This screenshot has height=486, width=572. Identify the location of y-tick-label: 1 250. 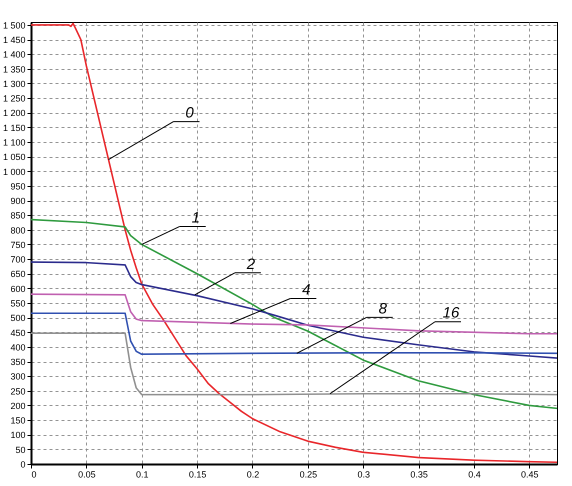
(14, 99).